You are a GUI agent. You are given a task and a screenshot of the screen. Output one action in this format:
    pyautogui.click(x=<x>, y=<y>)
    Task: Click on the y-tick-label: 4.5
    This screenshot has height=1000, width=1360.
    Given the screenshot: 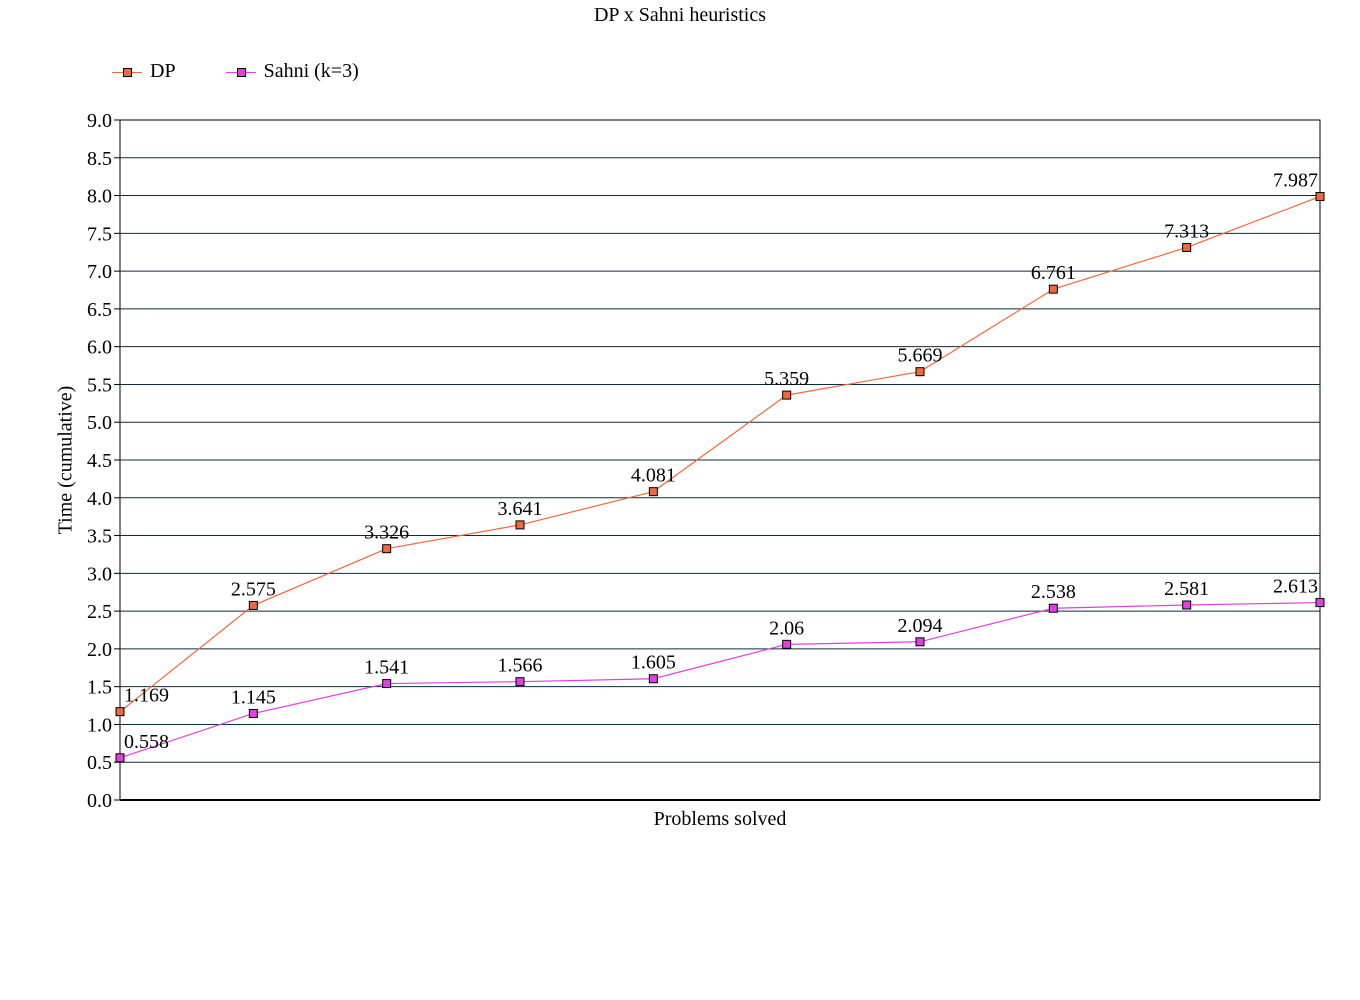 What is the action you would take?
    pyautogui.click(x=99, y=461)
    